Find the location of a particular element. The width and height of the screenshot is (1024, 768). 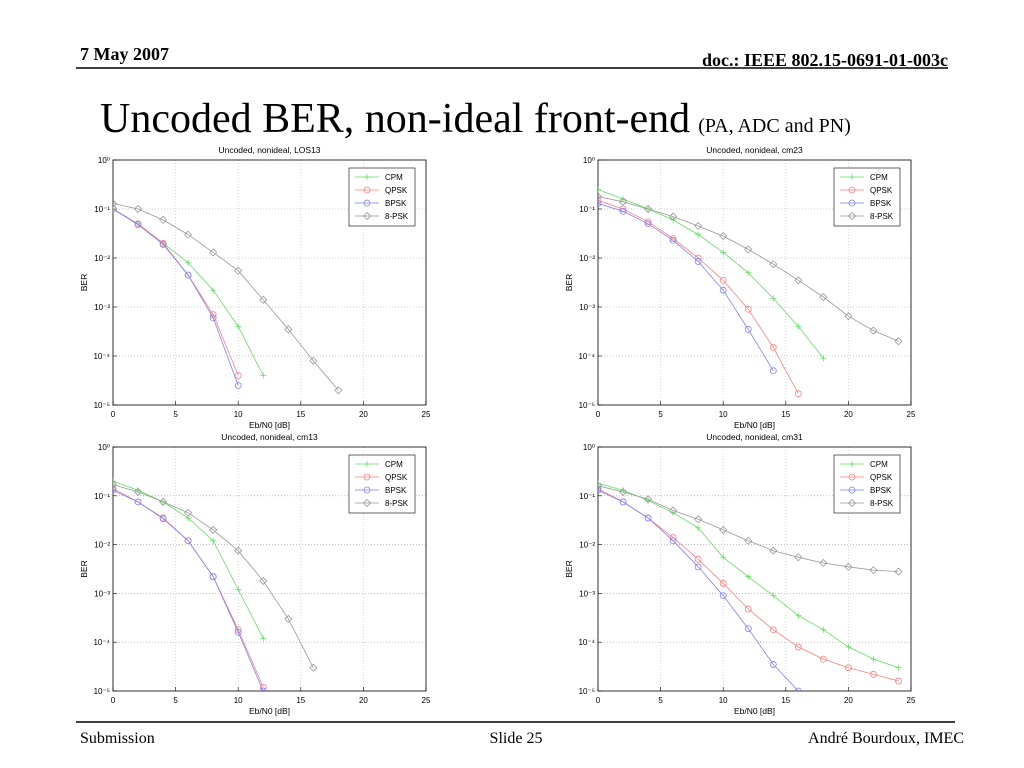

footer-left: Submission is located at coordinates (117, 738).